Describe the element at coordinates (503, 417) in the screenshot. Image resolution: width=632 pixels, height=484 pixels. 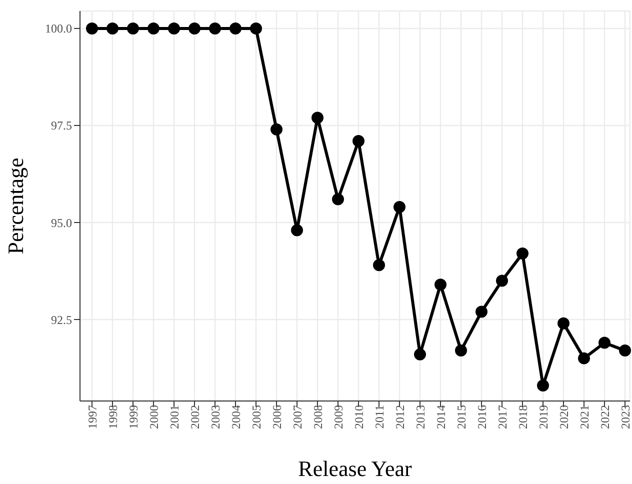
I see `x-tick-label: 2017` at that location.